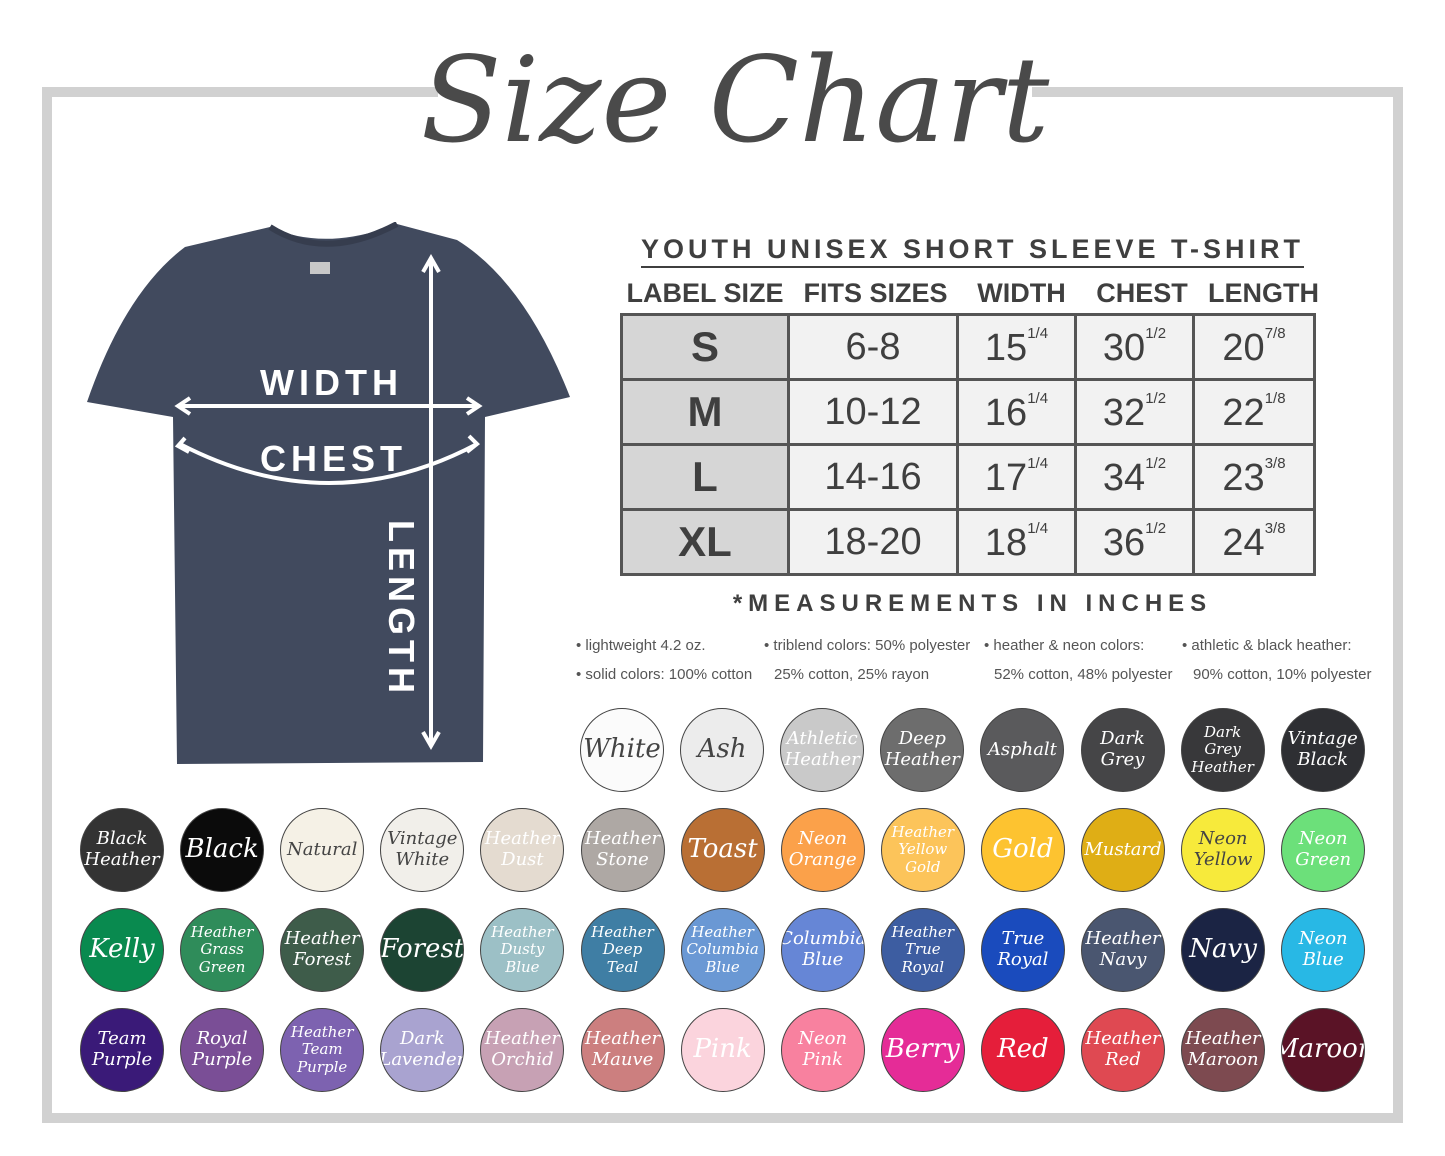  I want to click on color-swatch: Heather Grass Green, so click(222, 950).